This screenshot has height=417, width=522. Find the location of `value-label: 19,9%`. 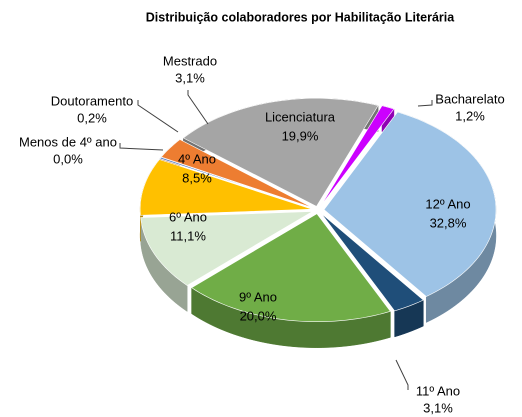

value-label: 19,9% is located at coordinates (300, 135).